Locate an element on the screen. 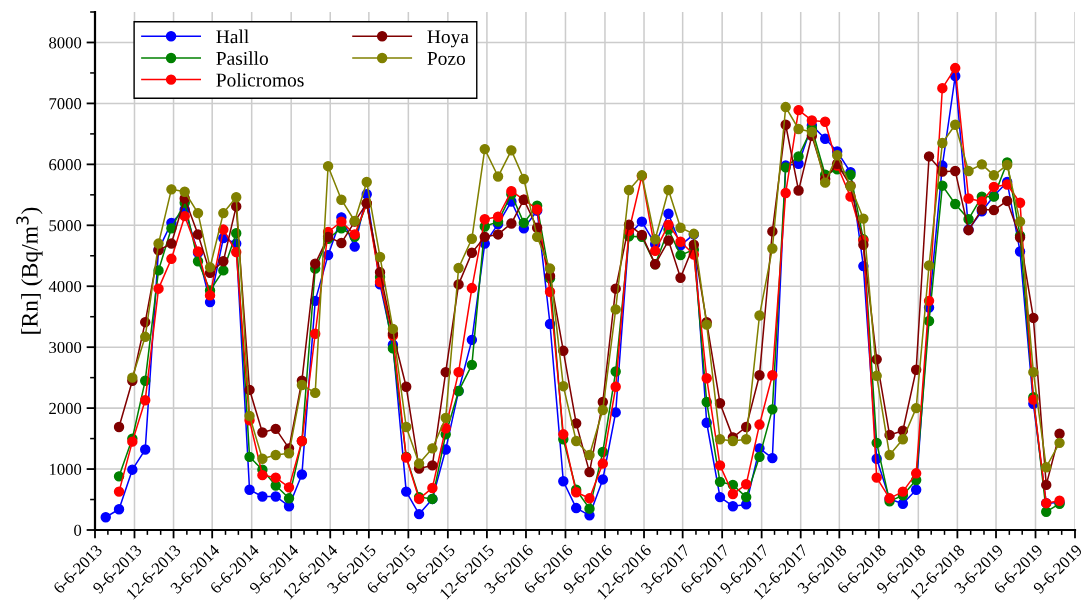 The image size is (1082, 611). y-tick-label: 7000 is located at coordinates (65, 104).